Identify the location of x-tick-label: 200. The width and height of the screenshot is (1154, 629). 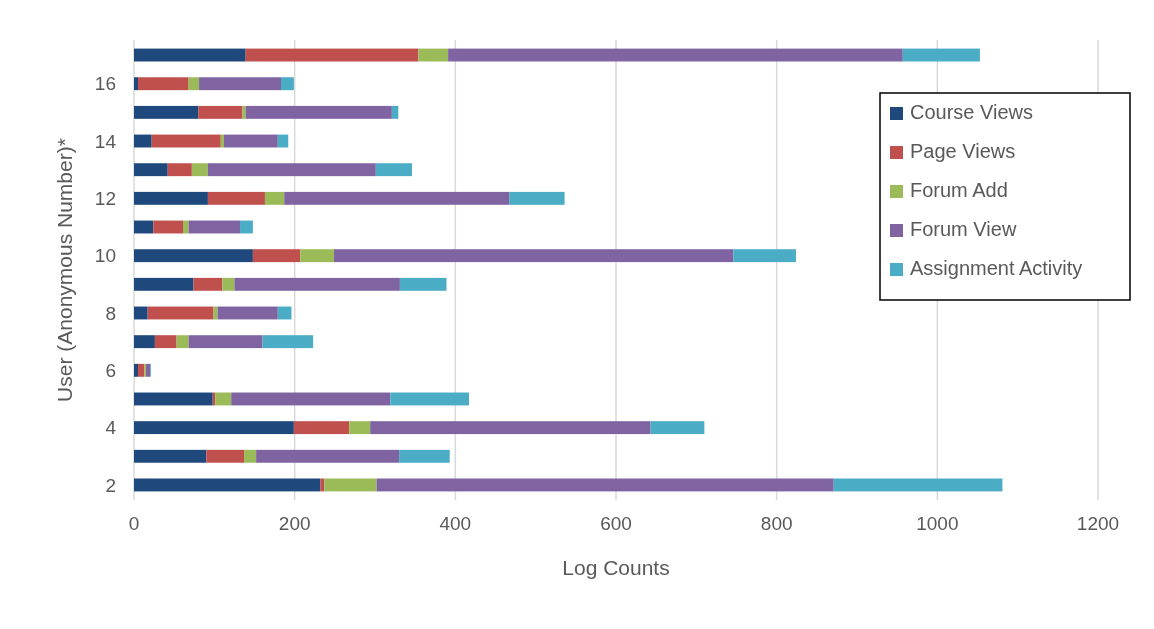
(294, 523).